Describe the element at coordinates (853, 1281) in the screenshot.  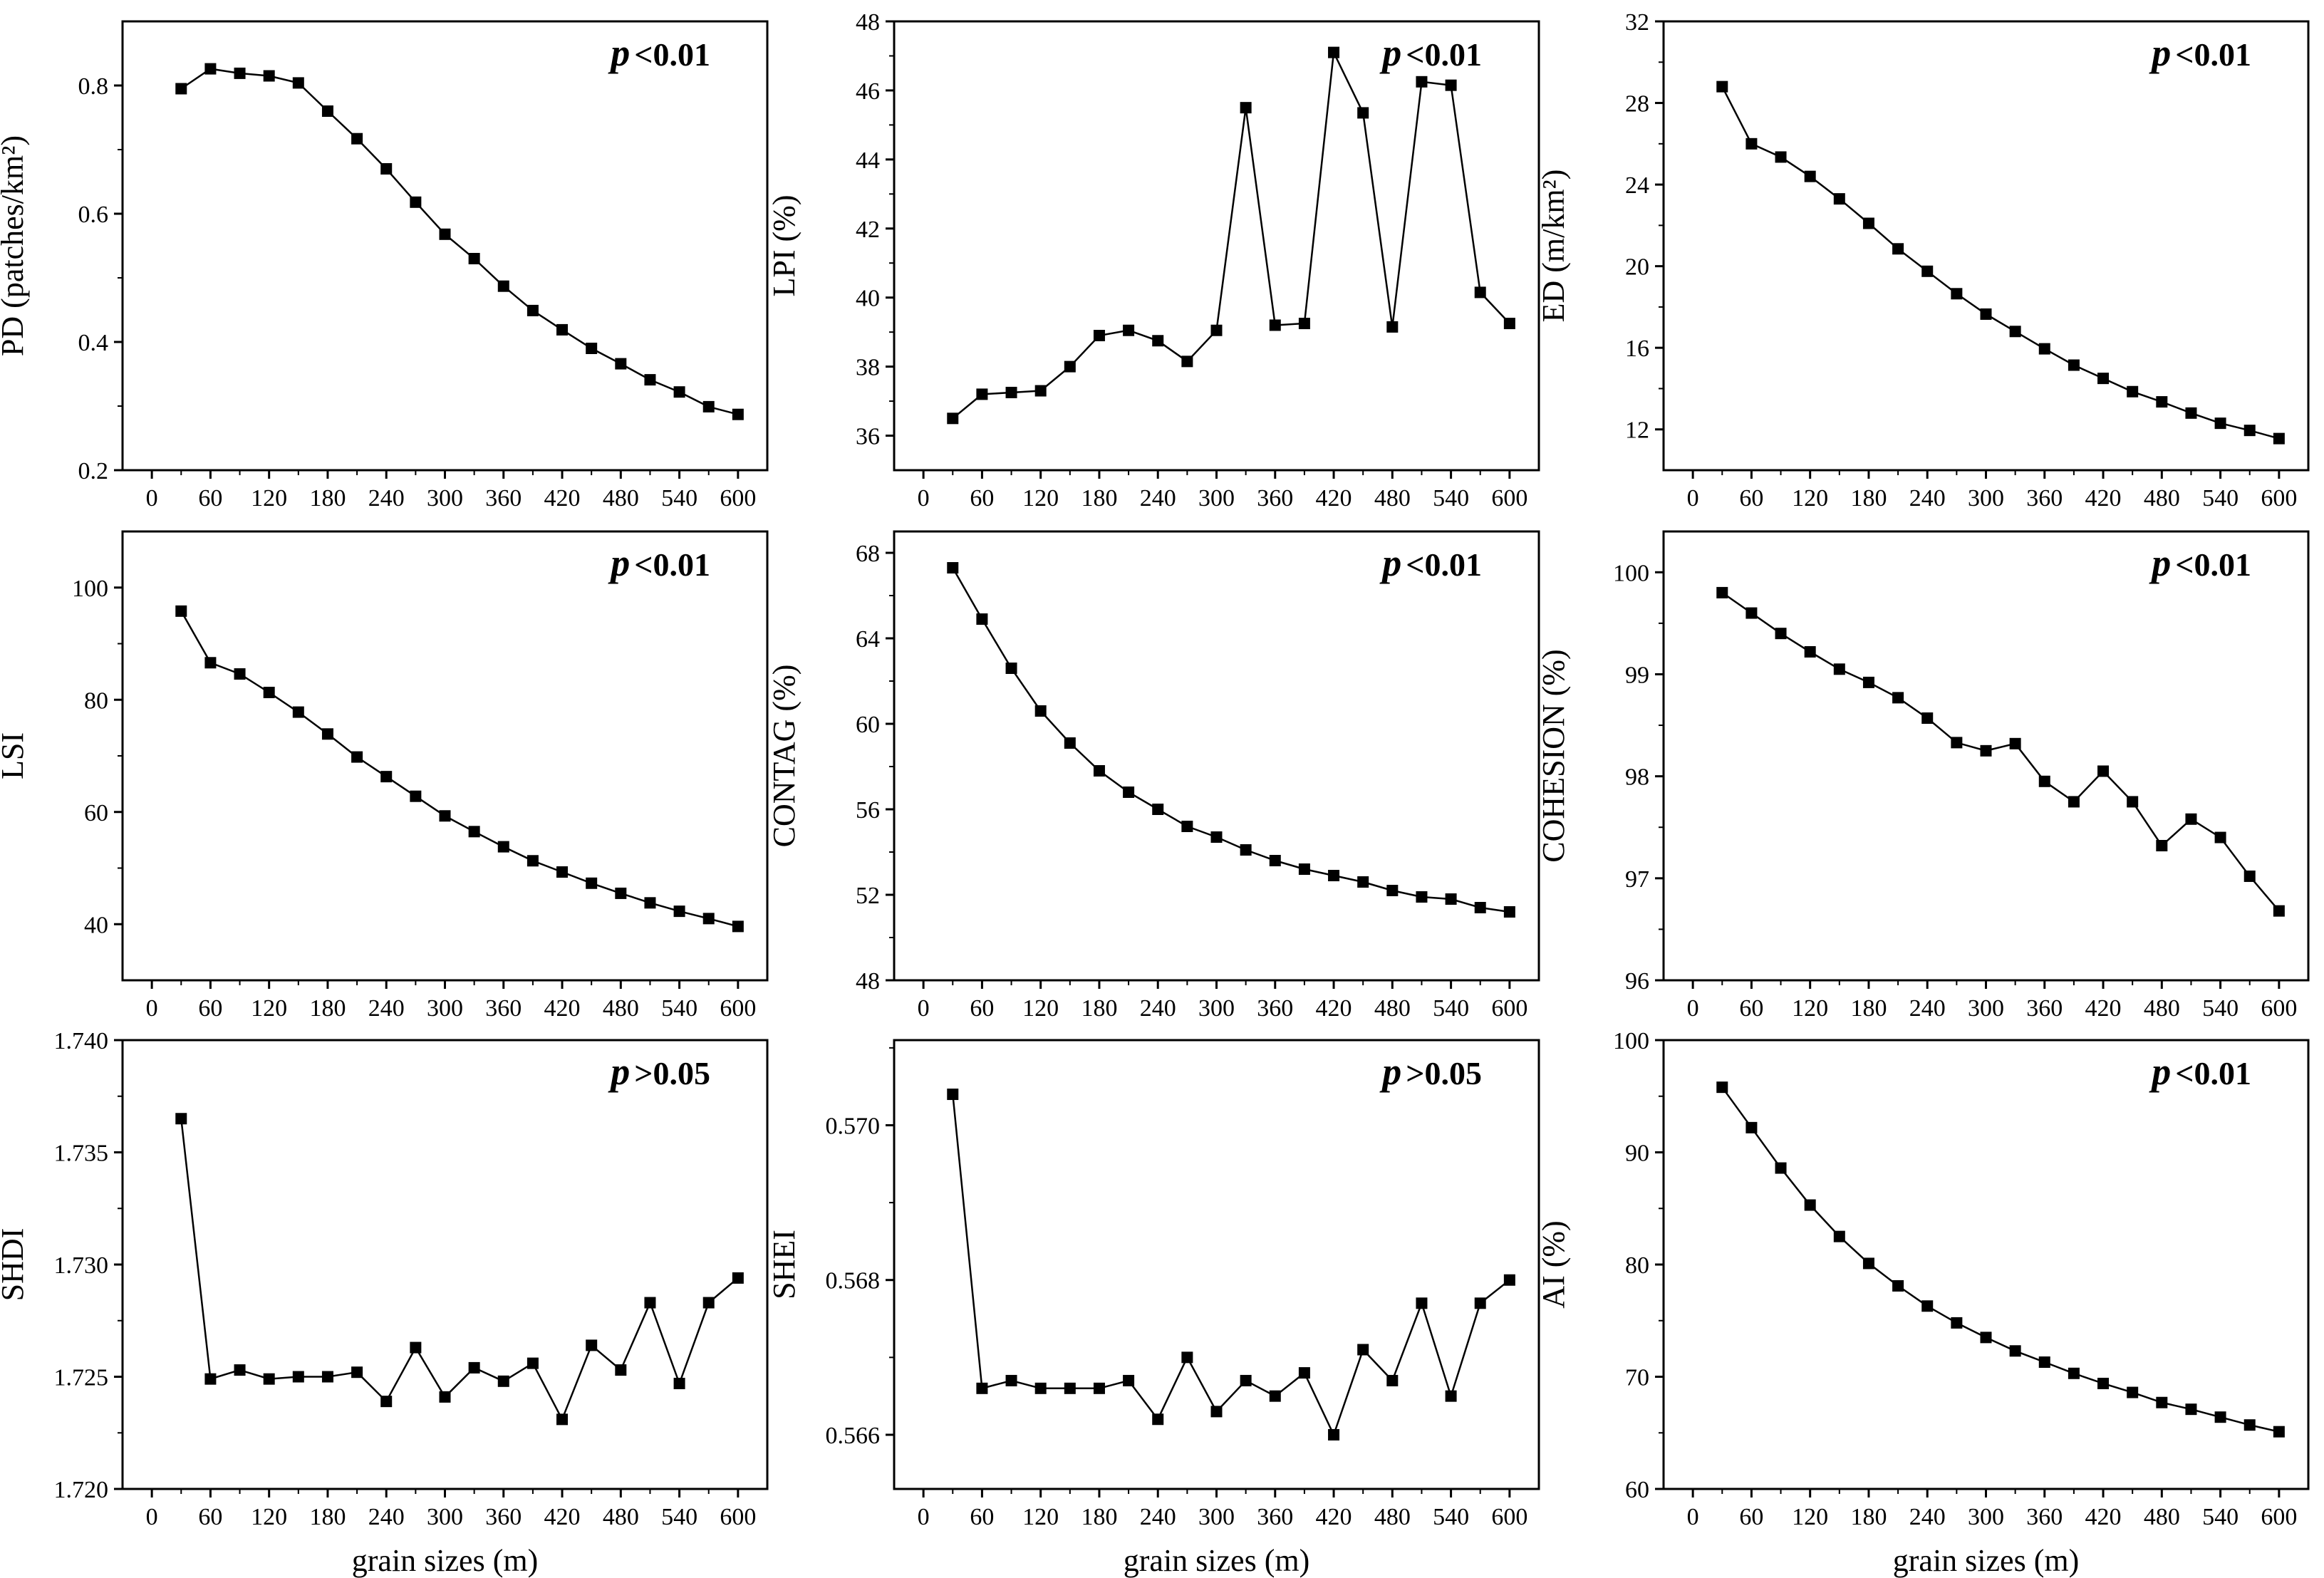
I see `y-tick-label: 0.568` at that location.